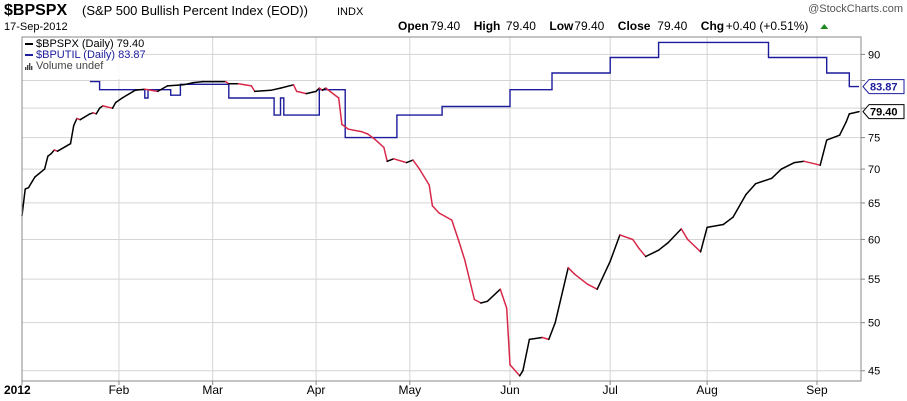 The image size is (907, 401). I want to click on x-tick-label: Feb, so click(119, 390).